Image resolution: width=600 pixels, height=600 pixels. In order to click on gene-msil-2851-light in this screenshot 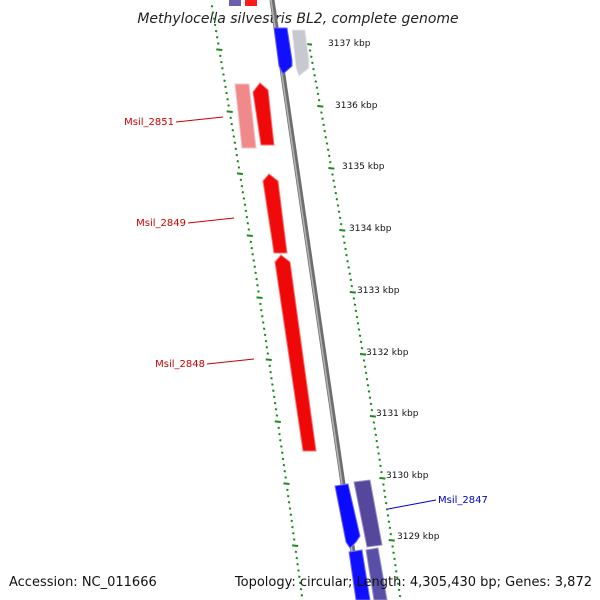, I will do `click(245, 116)`.